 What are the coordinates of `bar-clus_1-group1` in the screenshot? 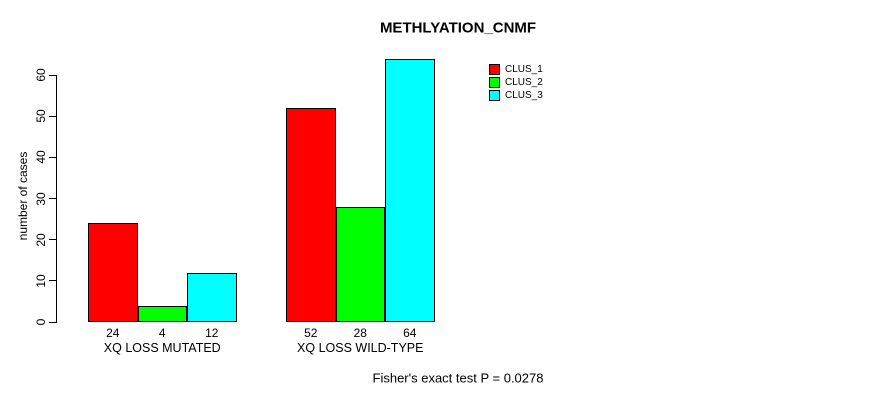 It's located at (113, 272).